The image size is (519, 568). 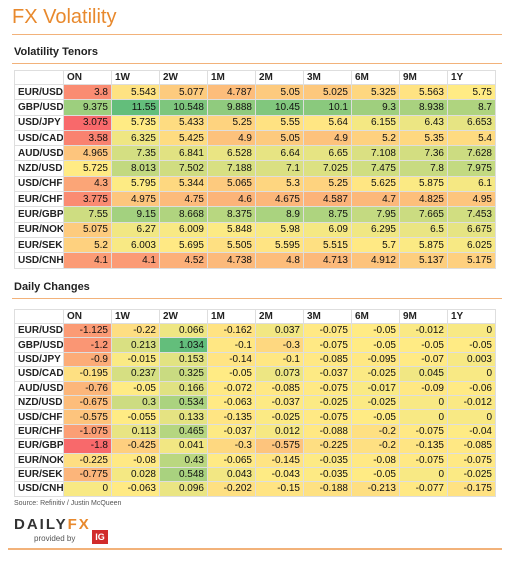 I want to click on value-cell: 5.595, so click(x=279, y=245).